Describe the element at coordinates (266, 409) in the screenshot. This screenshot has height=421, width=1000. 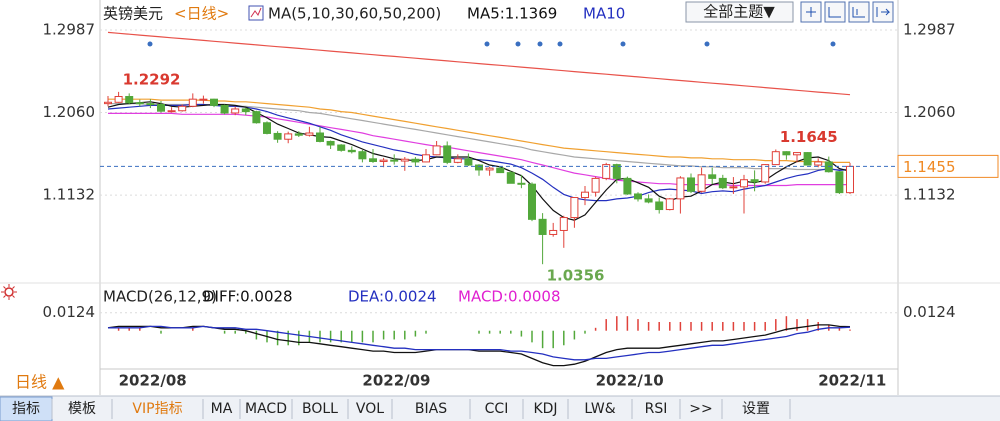
I see `tab: MACD` at that location.